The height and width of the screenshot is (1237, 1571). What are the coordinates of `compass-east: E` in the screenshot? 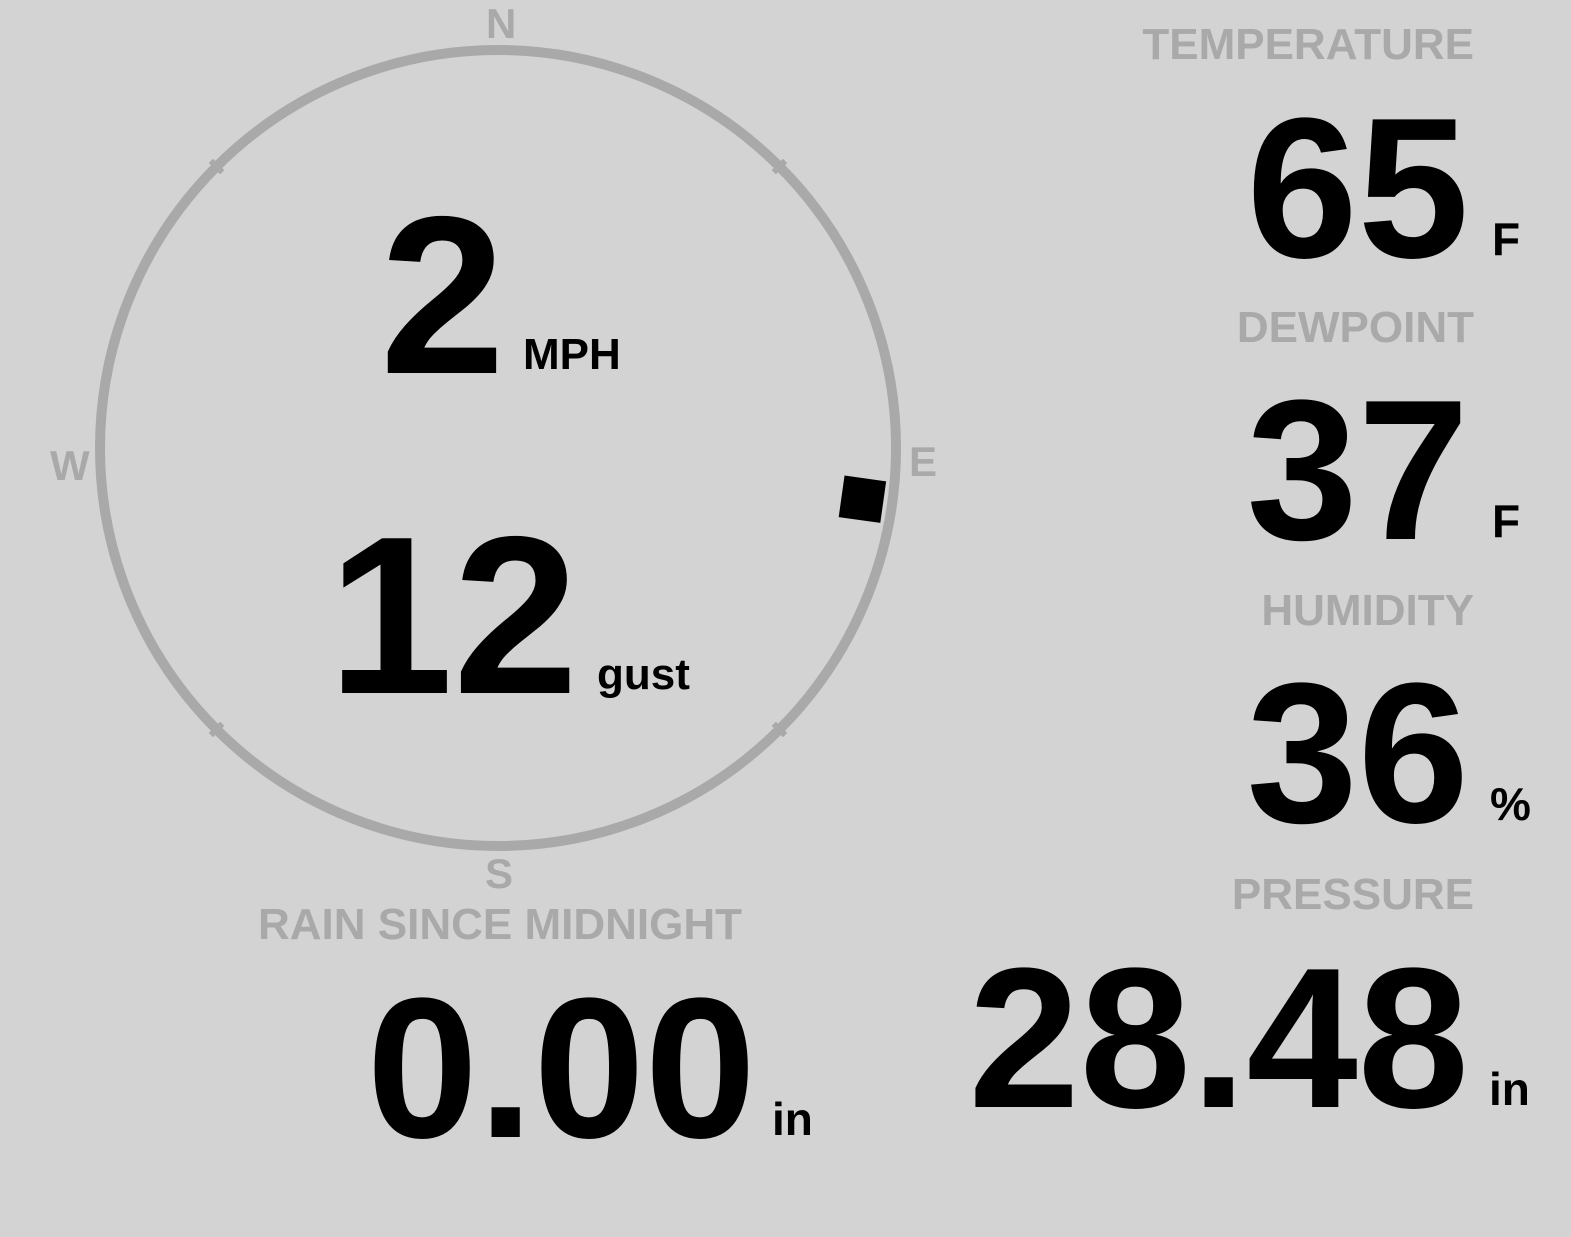 It's located at (923, 461).